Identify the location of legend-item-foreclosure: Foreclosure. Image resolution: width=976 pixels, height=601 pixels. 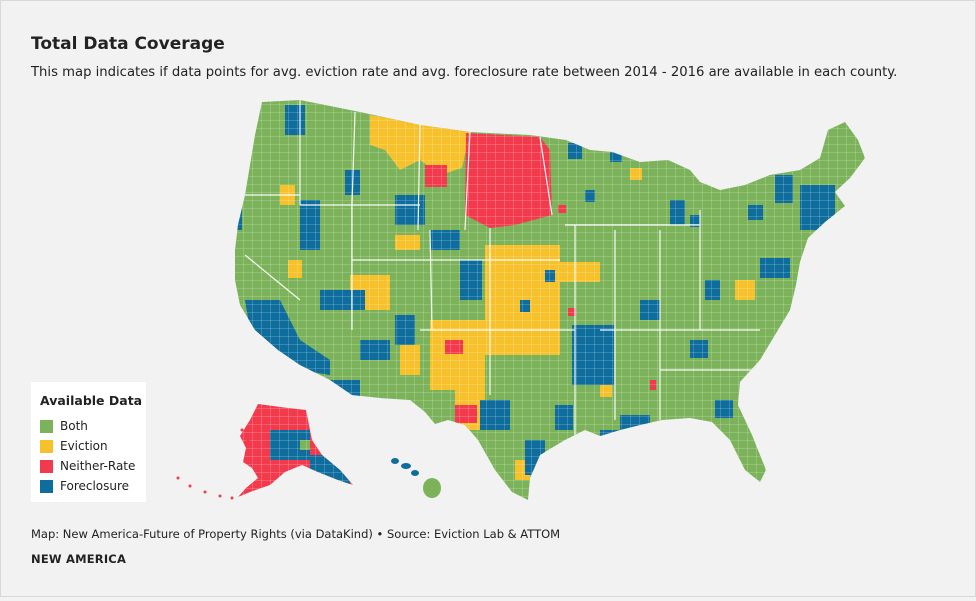
(84, 486).